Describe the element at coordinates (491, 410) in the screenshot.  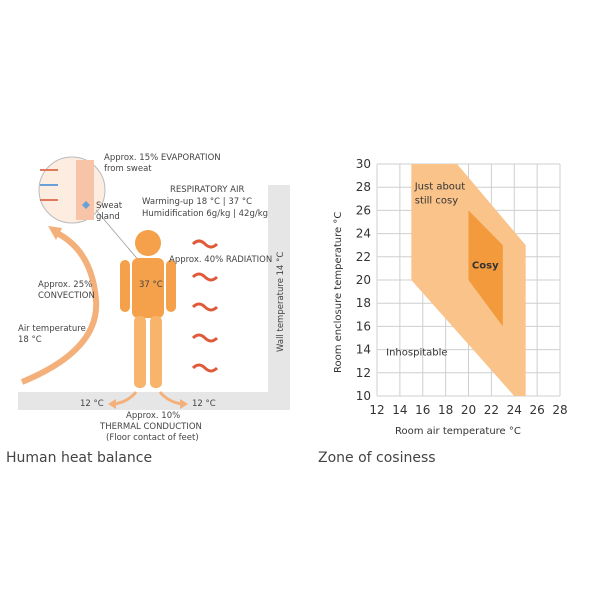
I see `x-tick-label: 22` at that location.